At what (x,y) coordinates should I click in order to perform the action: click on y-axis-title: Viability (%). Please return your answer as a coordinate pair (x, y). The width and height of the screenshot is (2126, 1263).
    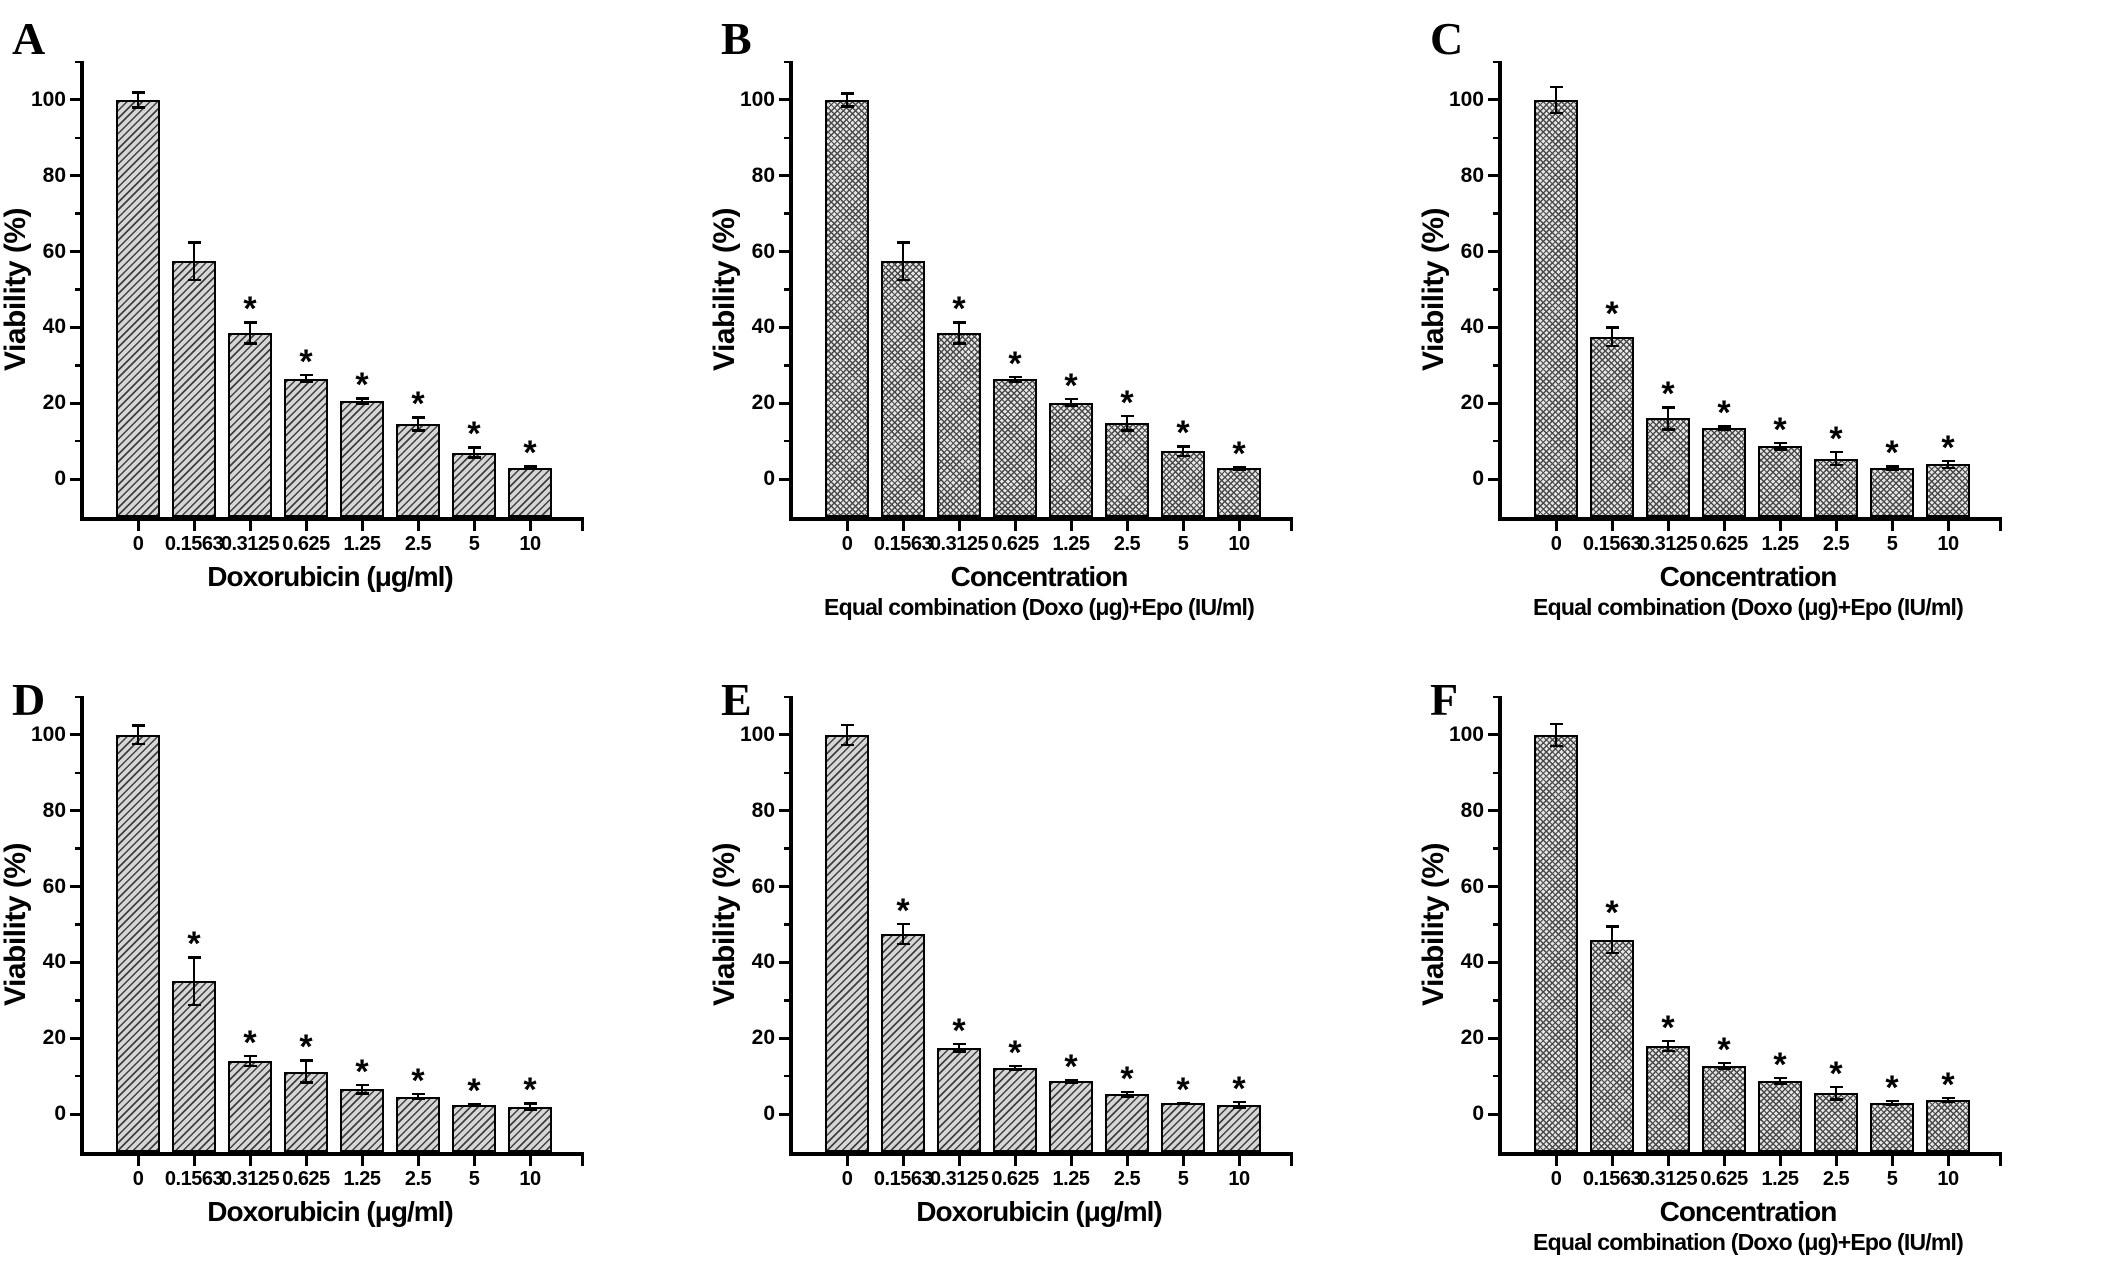
    Looking at the image, I should click on (724, 289).